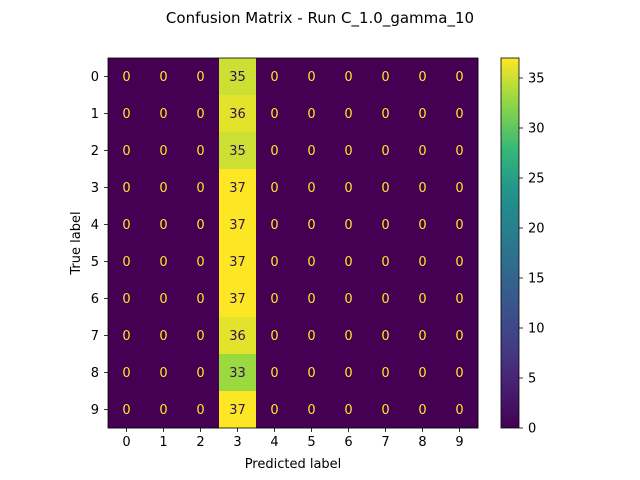 The height and width of the screenshot is (480, 640). What do you see at coordinates (536, 329) in the screenshot?
I see `colorbar-tick-label: 10` at bounding box center [536, 329].